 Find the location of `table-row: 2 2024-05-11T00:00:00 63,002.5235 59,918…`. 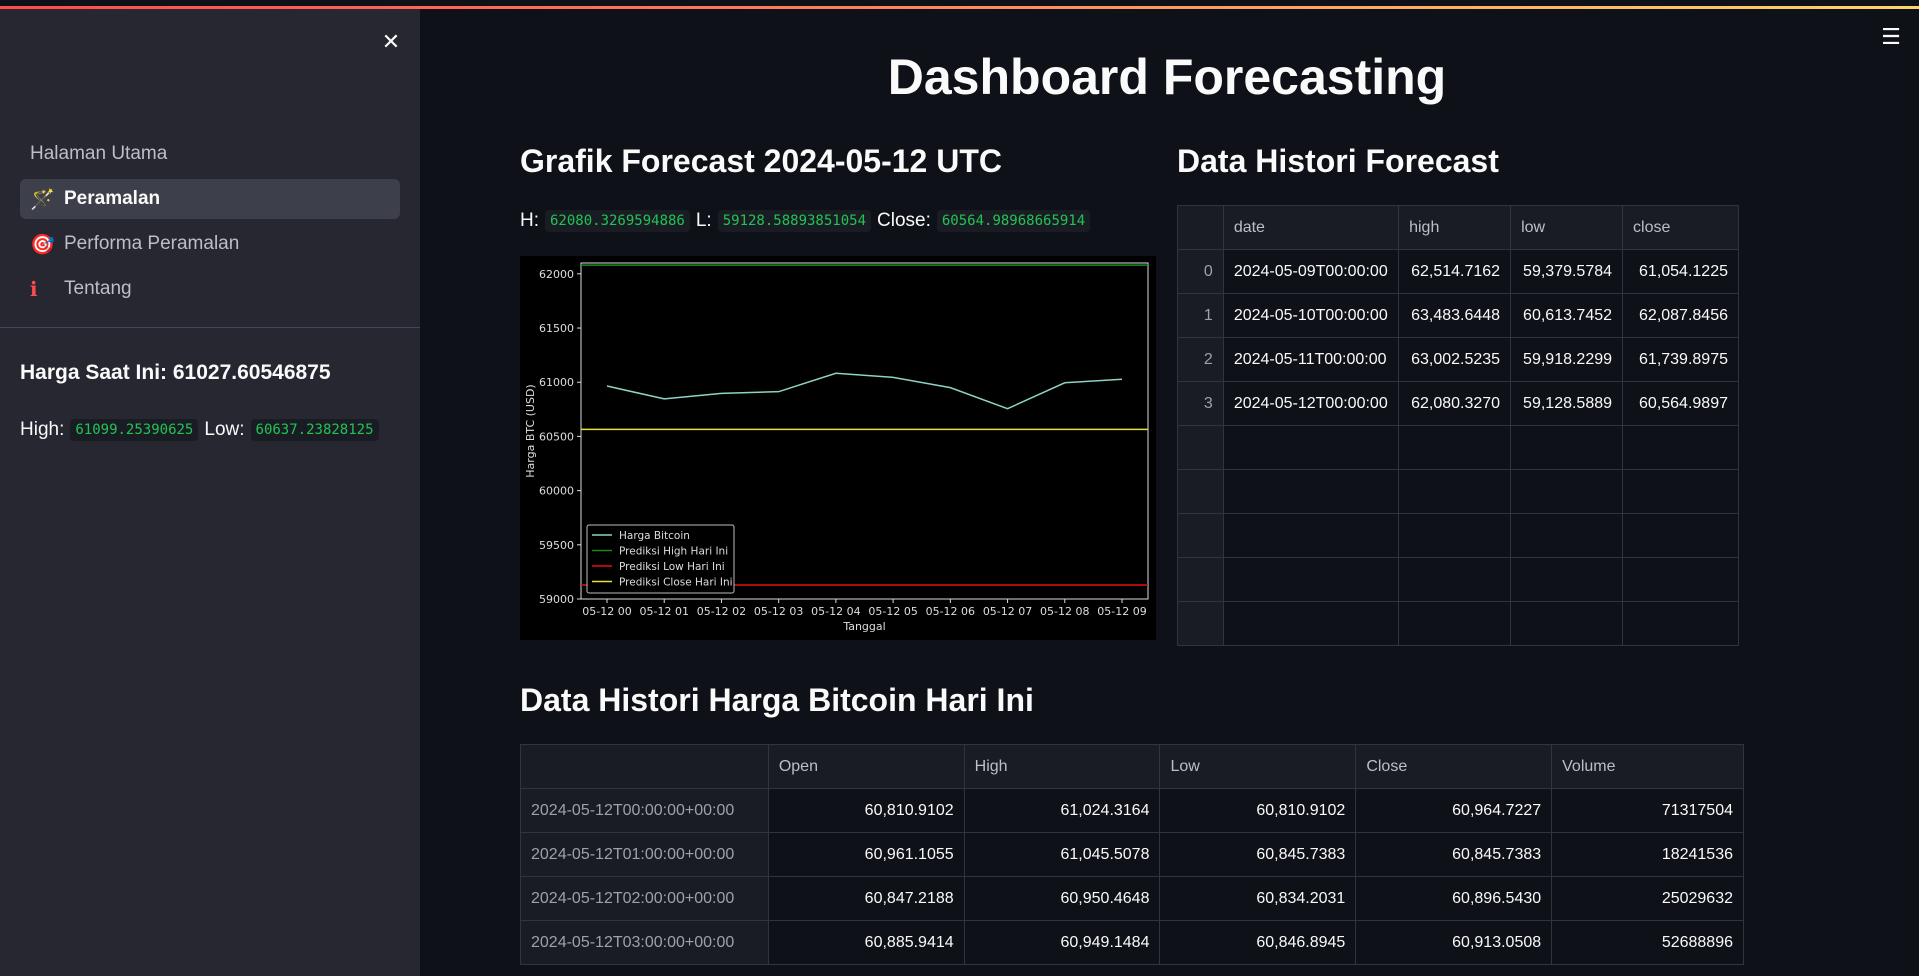

table-row: 2 2024-05-11T00:00:00 63,002.5235 59,918… is located at coordinates (1458, 359).